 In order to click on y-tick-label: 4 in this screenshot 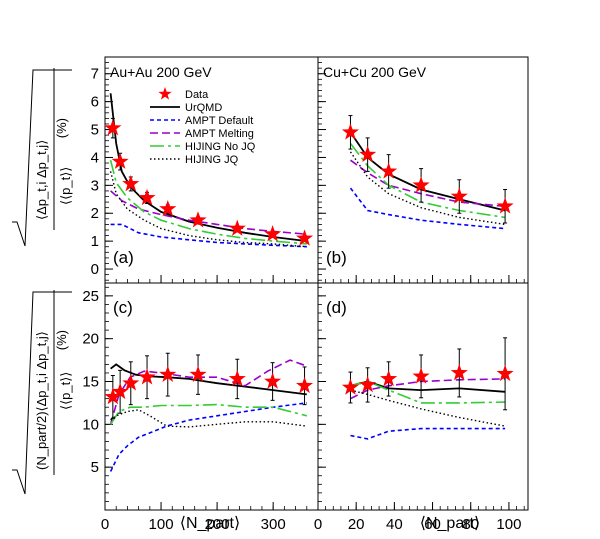, I will do `click(95, 157)`.